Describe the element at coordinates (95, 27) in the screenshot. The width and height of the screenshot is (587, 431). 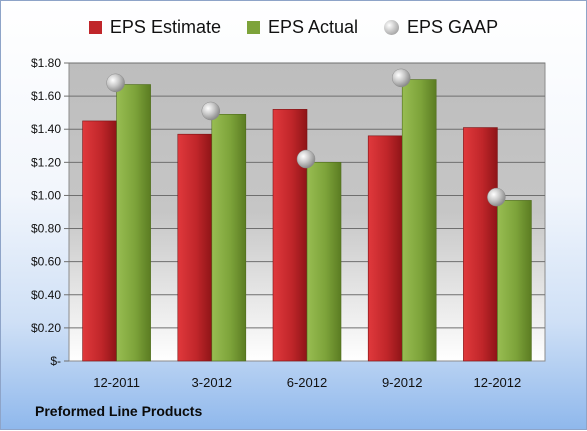
I see `legend-swatch-estimate` at that location.